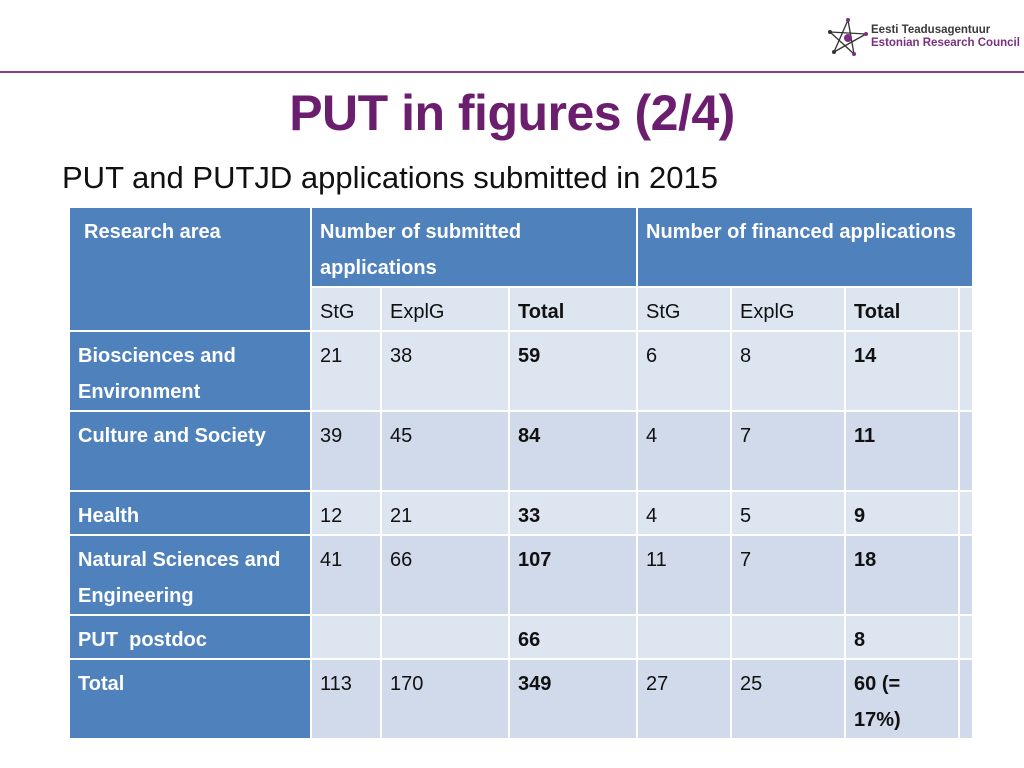  I want to click on row-area: PUT postdoc, so click(190, 637).